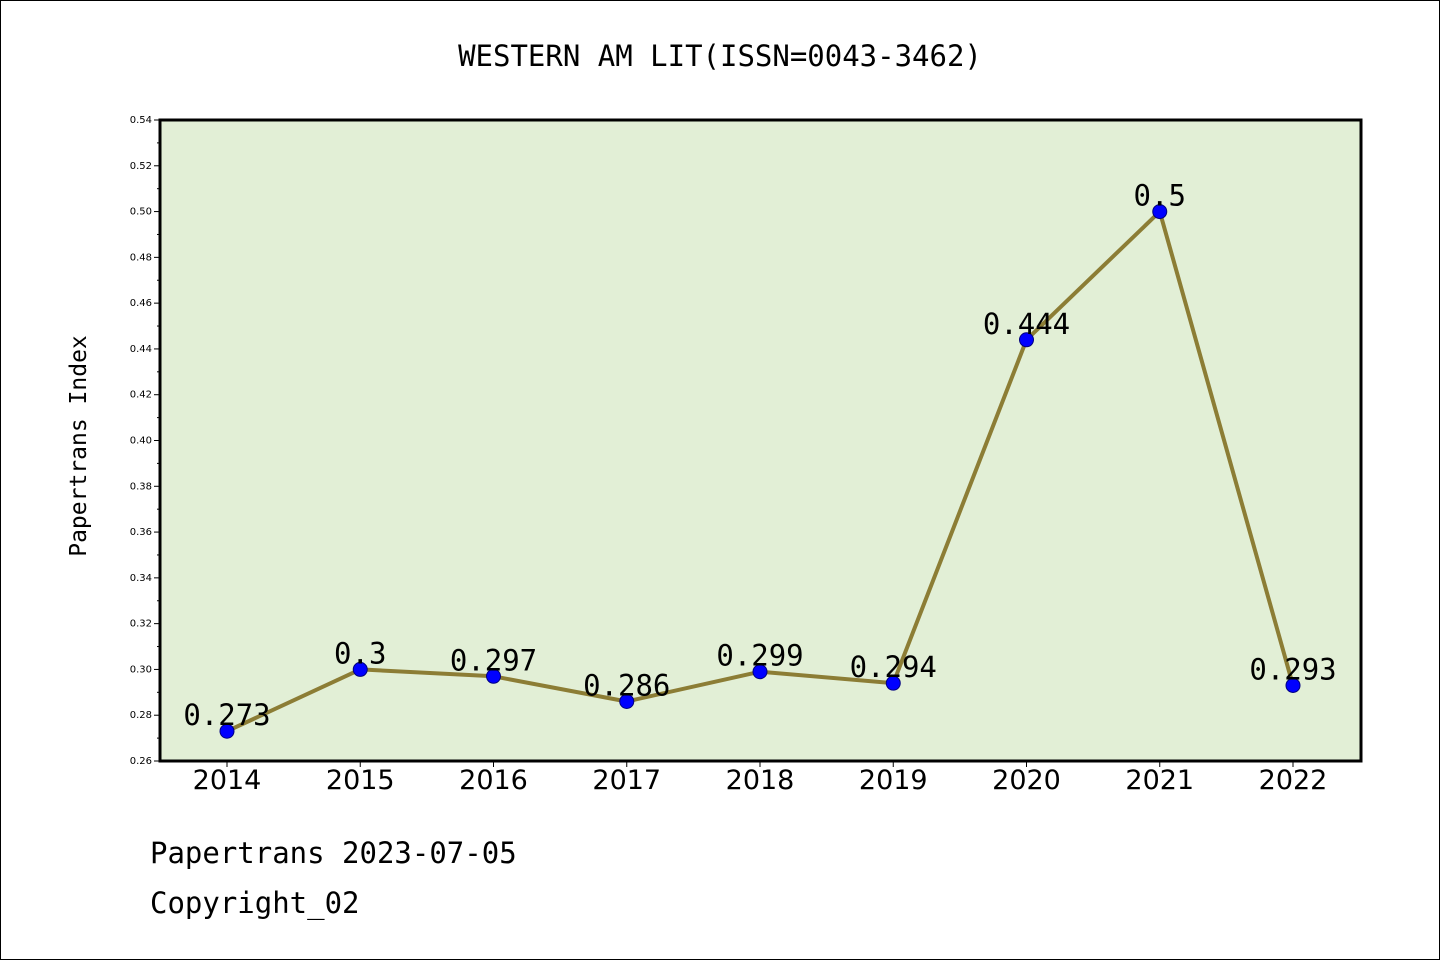 The image size is (1440, 960). Describe the element at coordinates (720, 56) in the screenshot. I see `chart-title: WESTERN AM LIT(ISSN=0043-3462)` at that location.